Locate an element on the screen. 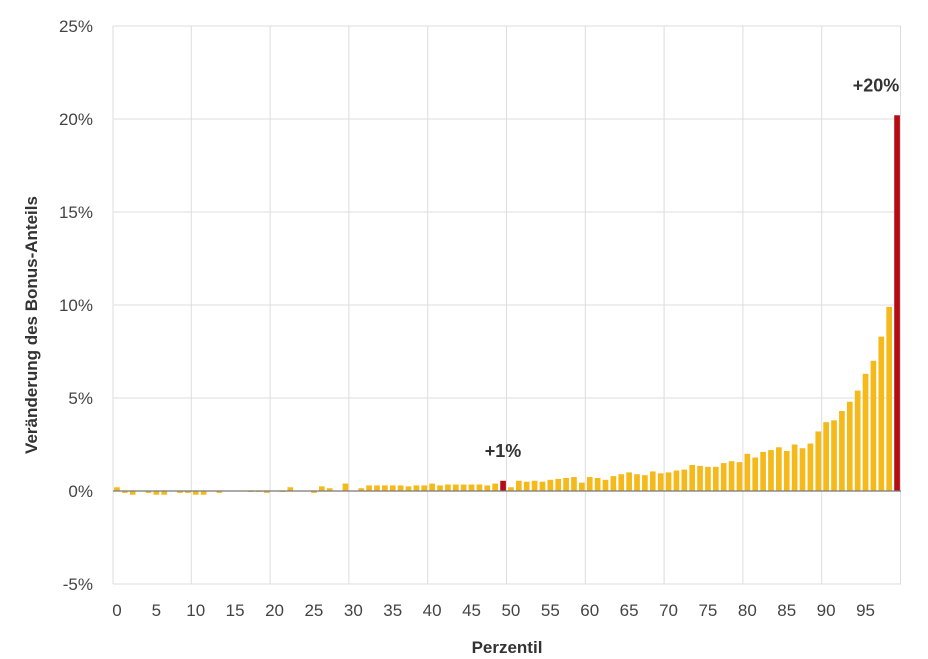  x-tick-label: 35 is located at coordinates (392, 610).